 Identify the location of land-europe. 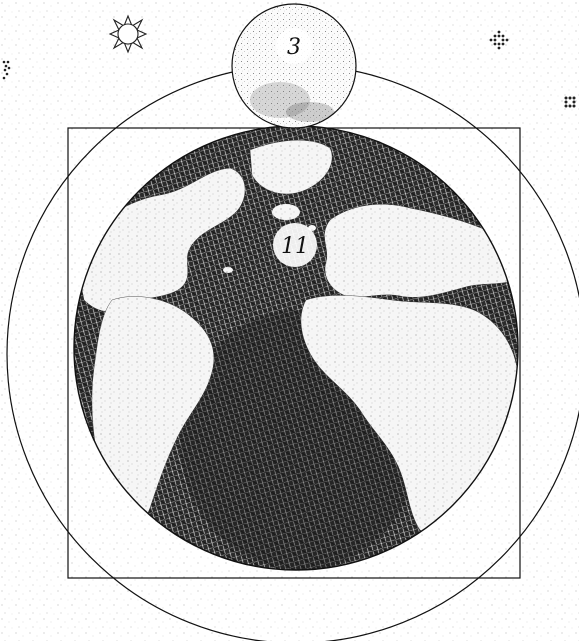
(420, 251).